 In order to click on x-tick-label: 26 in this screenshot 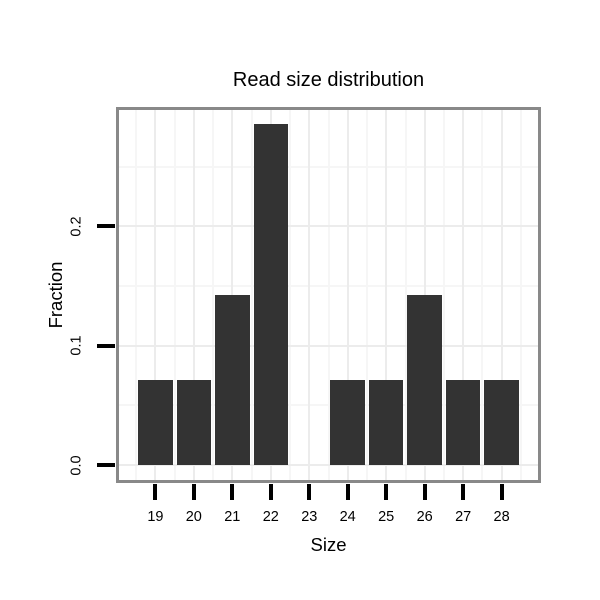, I will do `click(424, 517)`.